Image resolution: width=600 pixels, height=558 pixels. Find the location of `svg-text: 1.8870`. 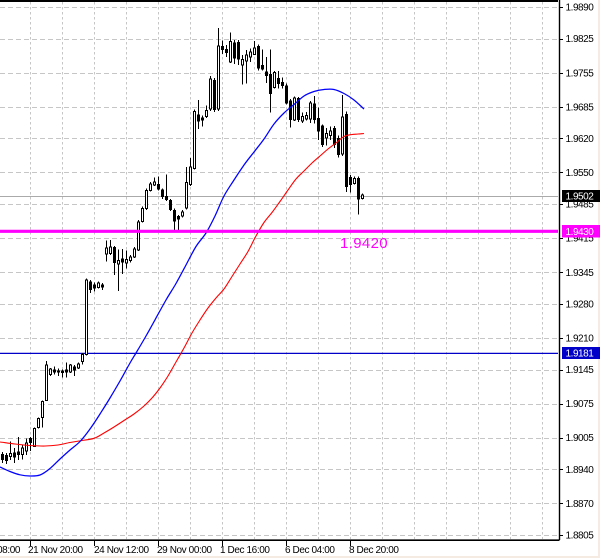

svg-text: 1.8870 is located at coordinates (580, 504).